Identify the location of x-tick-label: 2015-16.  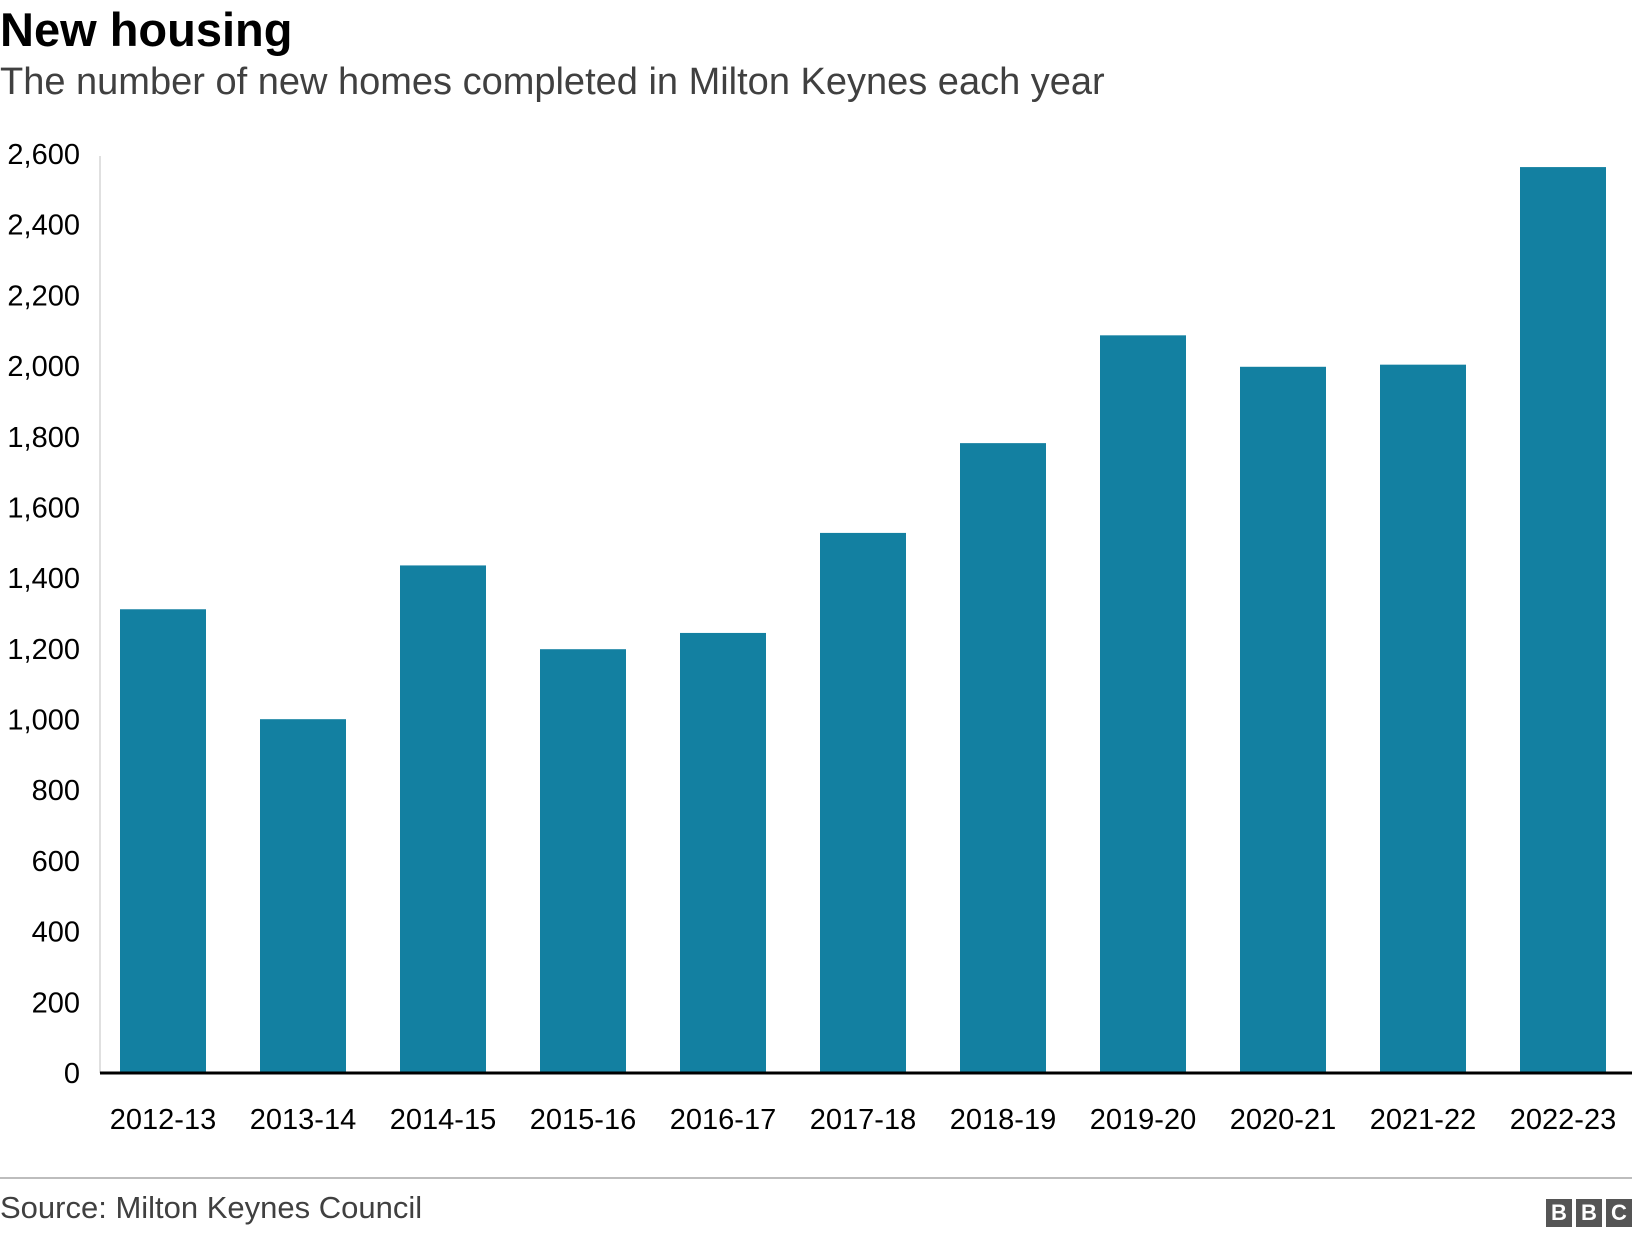
(583, 1120).